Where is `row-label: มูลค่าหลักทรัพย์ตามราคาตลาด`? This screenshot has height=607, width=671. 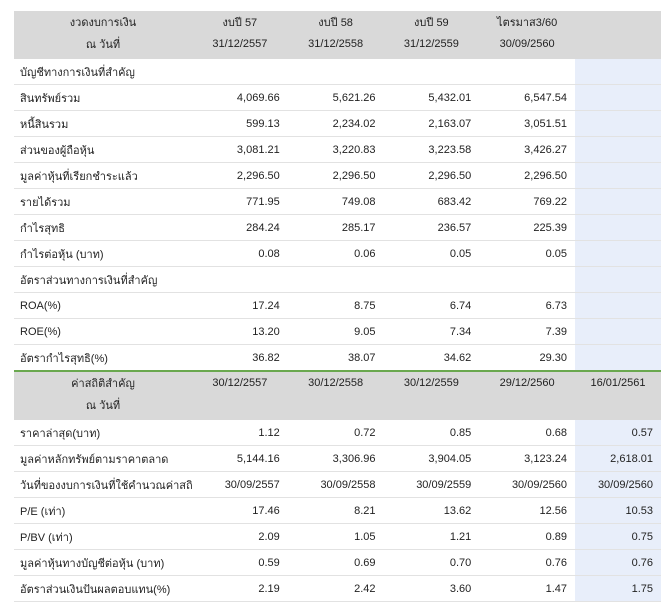 row-label: มูลค่าหลักทรัพย์ตามราคาตลาด is located at coordinates (103, 458).